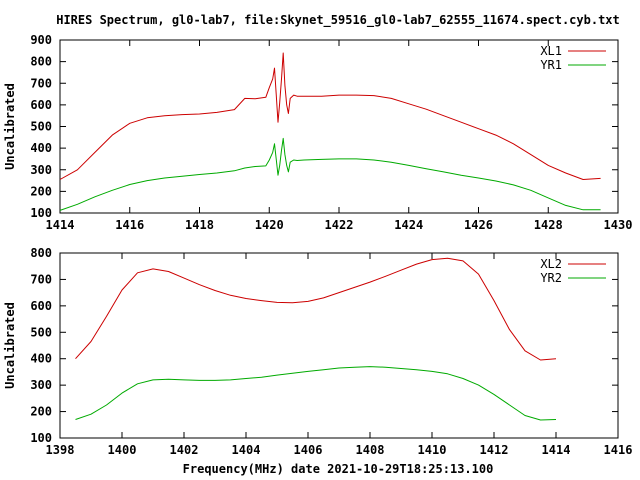 This screenshot has height=480, width=640. What do you see at coordinates (316, 393) in the screenshot?
I see `series-line-yr2` at bounding box center [316, 393].